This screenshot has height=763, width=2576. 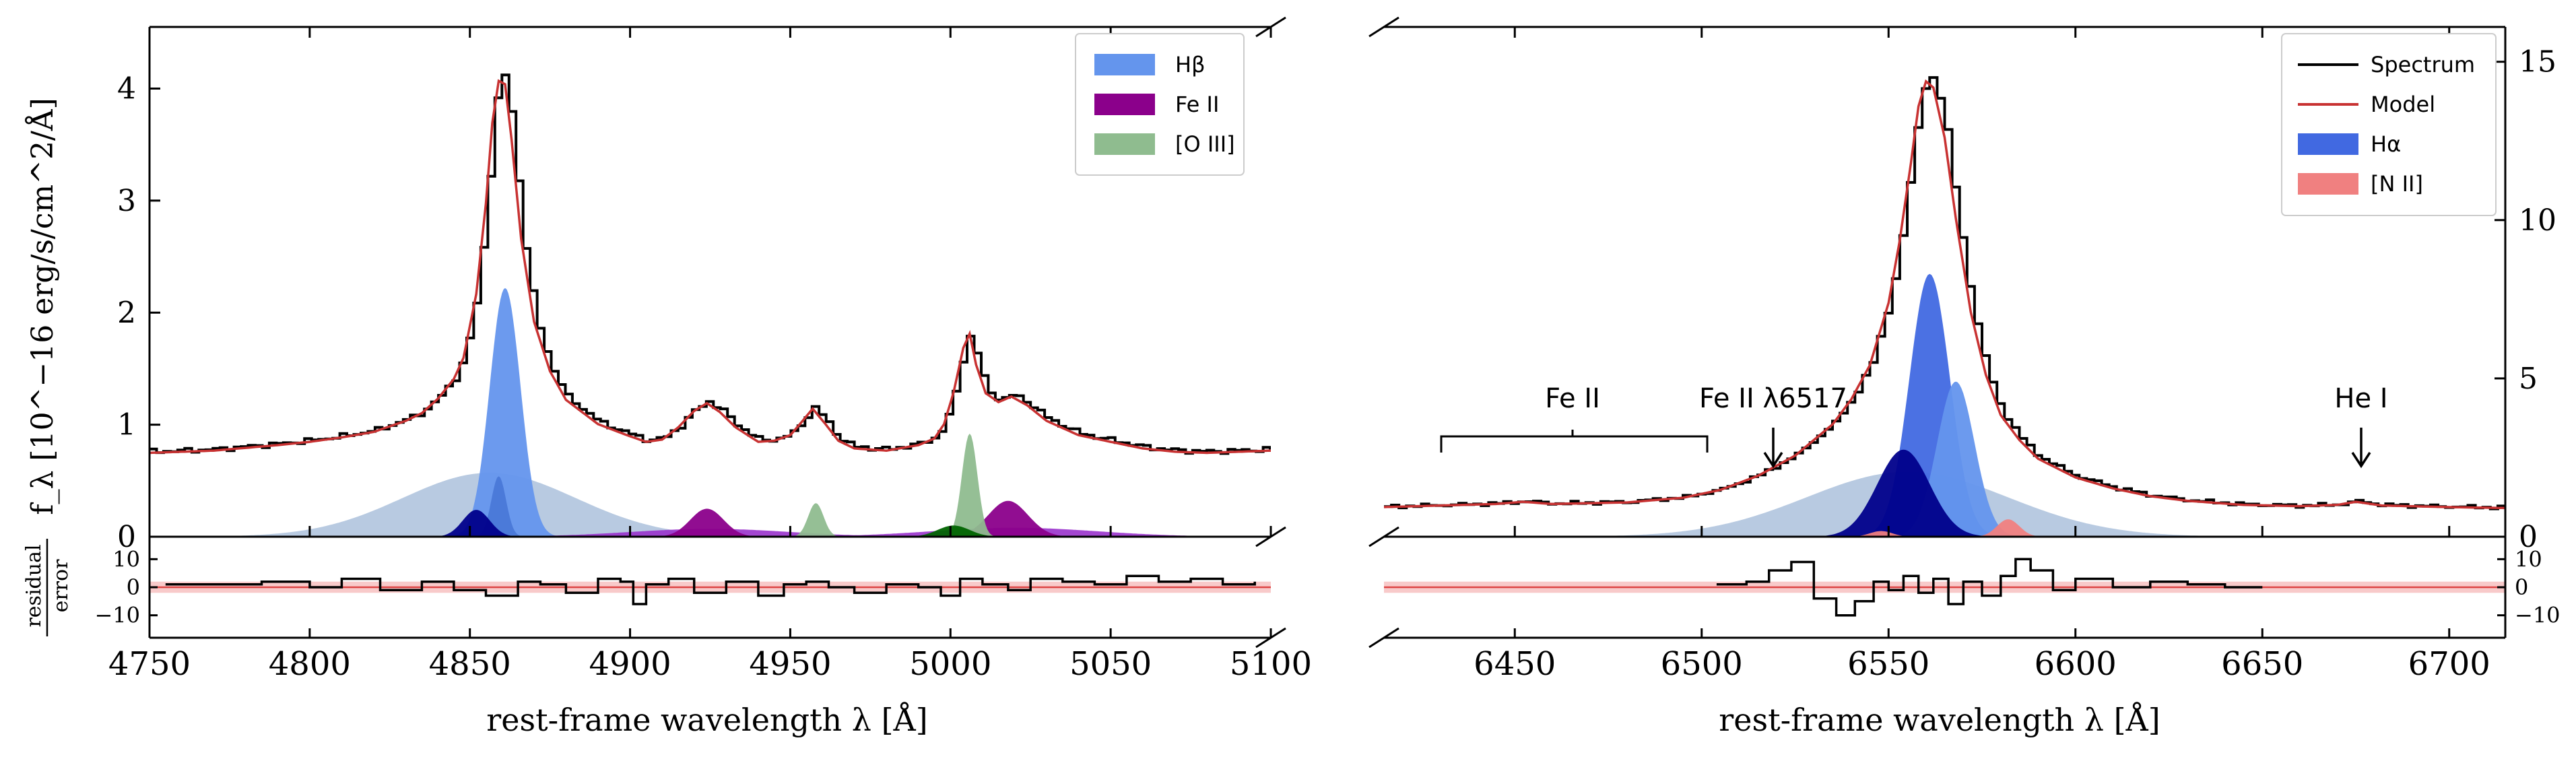 I want to click on legend-label-nii: [N II], so click(x=2397, y=184).